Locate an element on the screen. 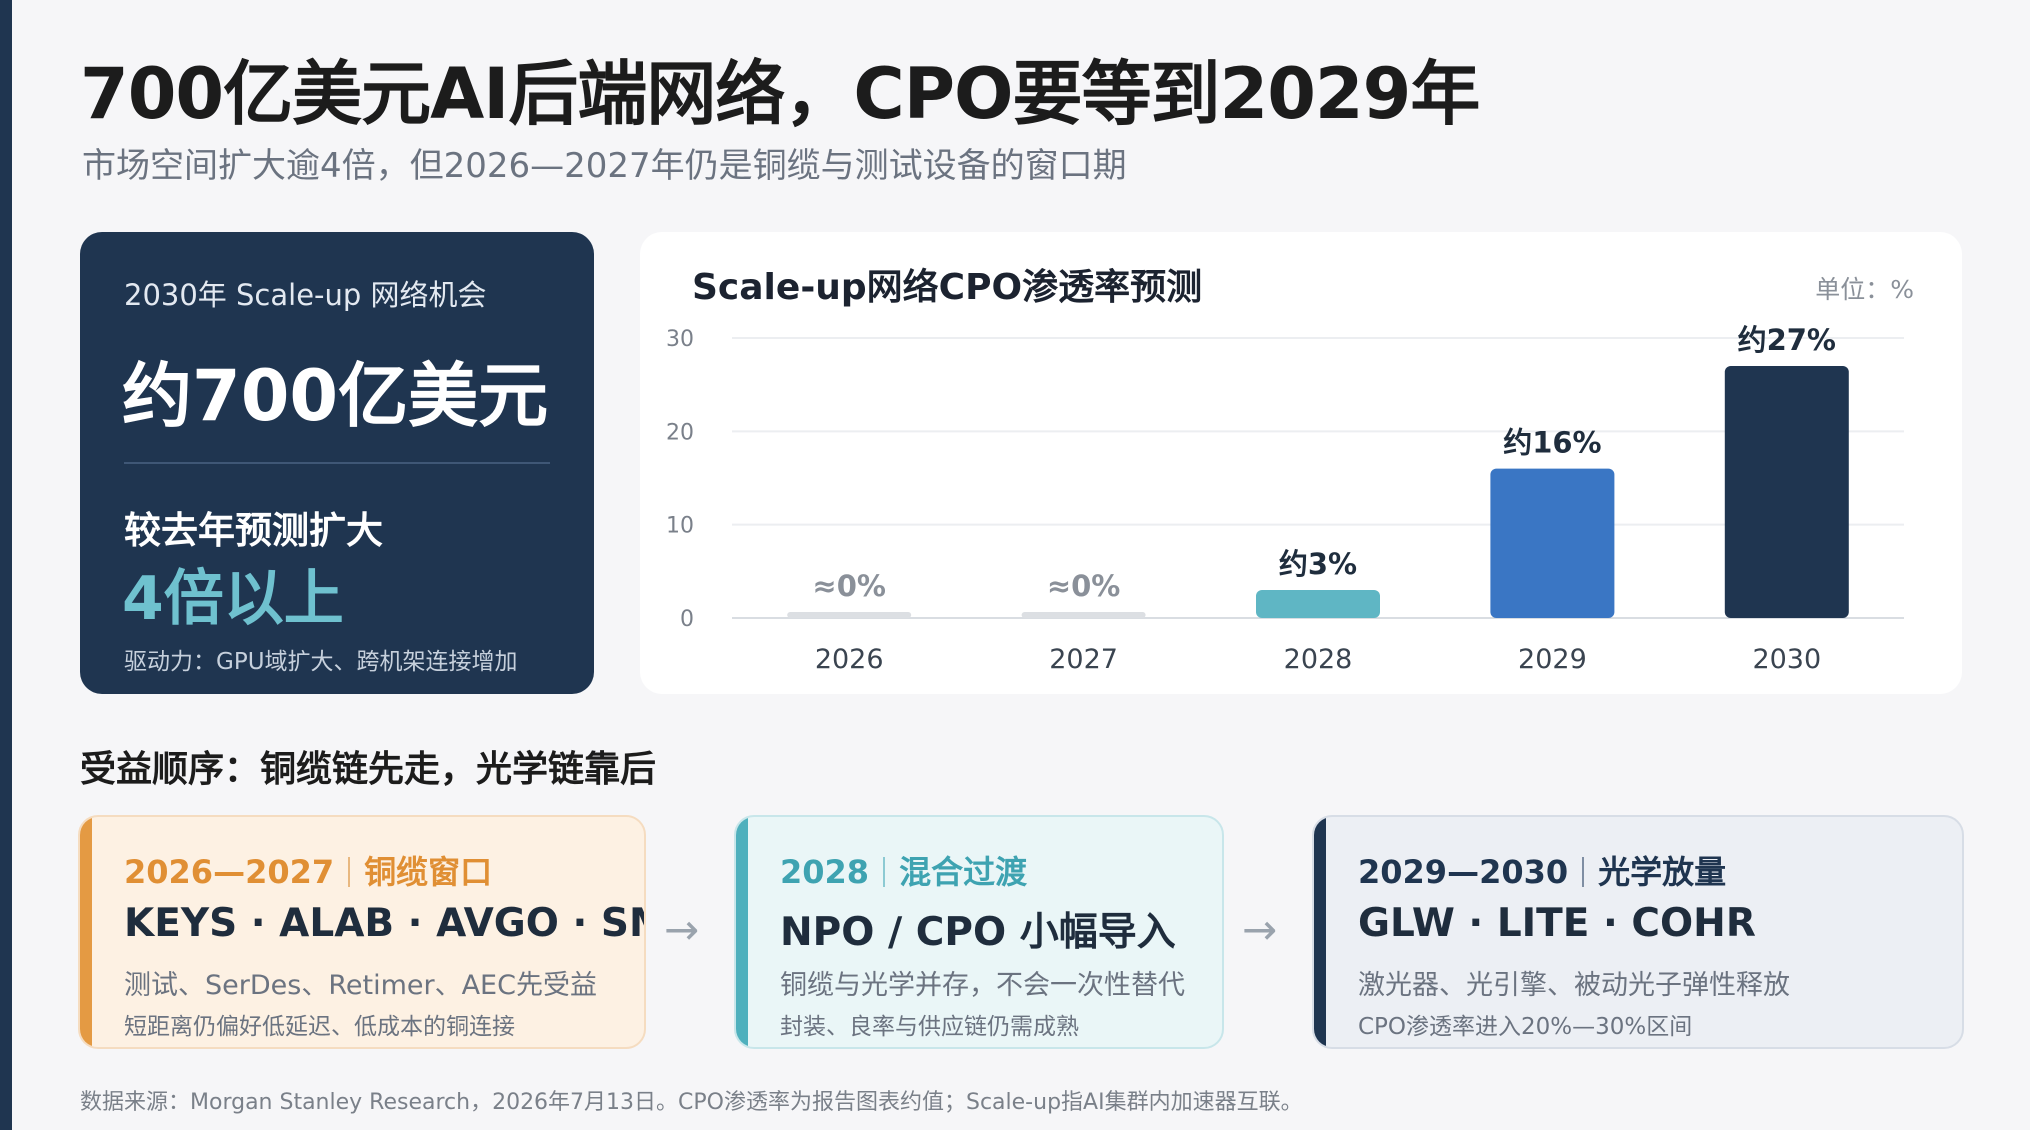  highlight-amount: 约700亿美元 is located at coordinates (335, 396).